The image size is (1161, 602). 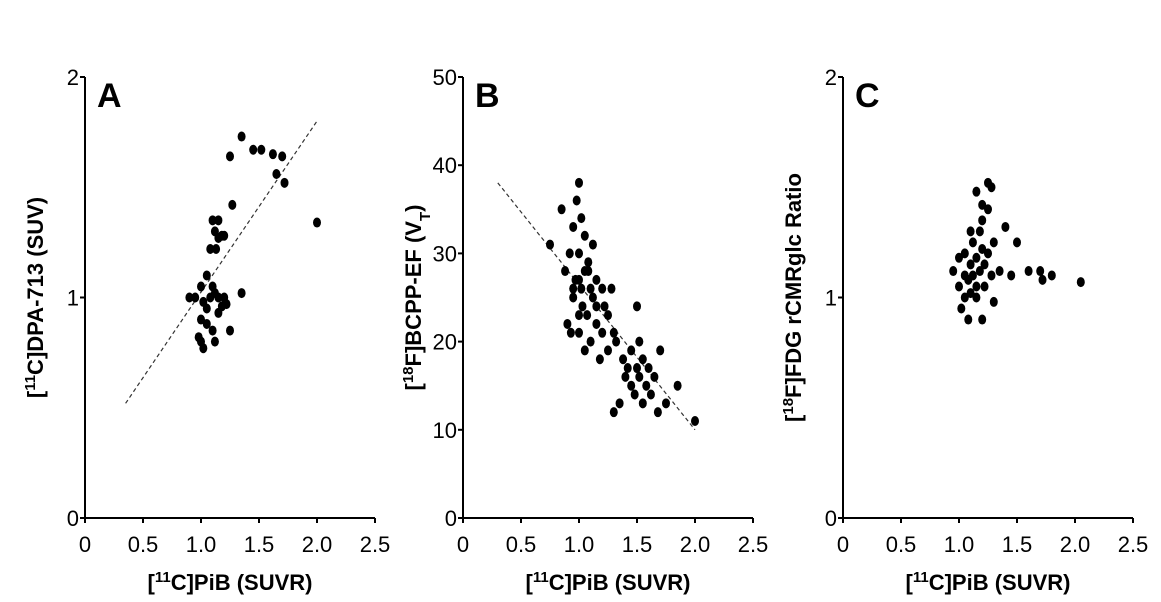 I want to click on y-tick-label: 20, so click(x=445, y=342).